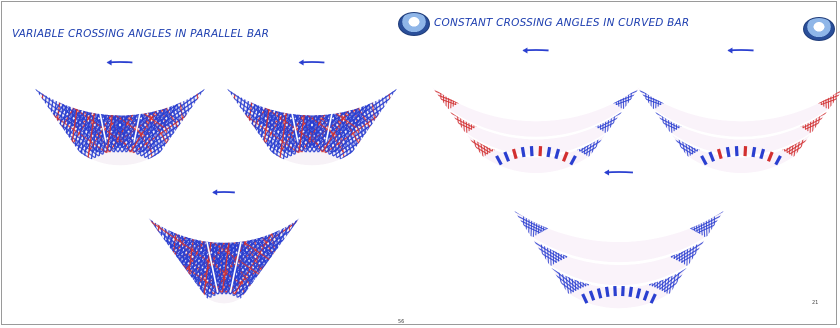 This screenshot has height=328, width=840. Describe the element at coordinates (401, 322) in the screenshot. I see `page-number-left: 56` at that location.